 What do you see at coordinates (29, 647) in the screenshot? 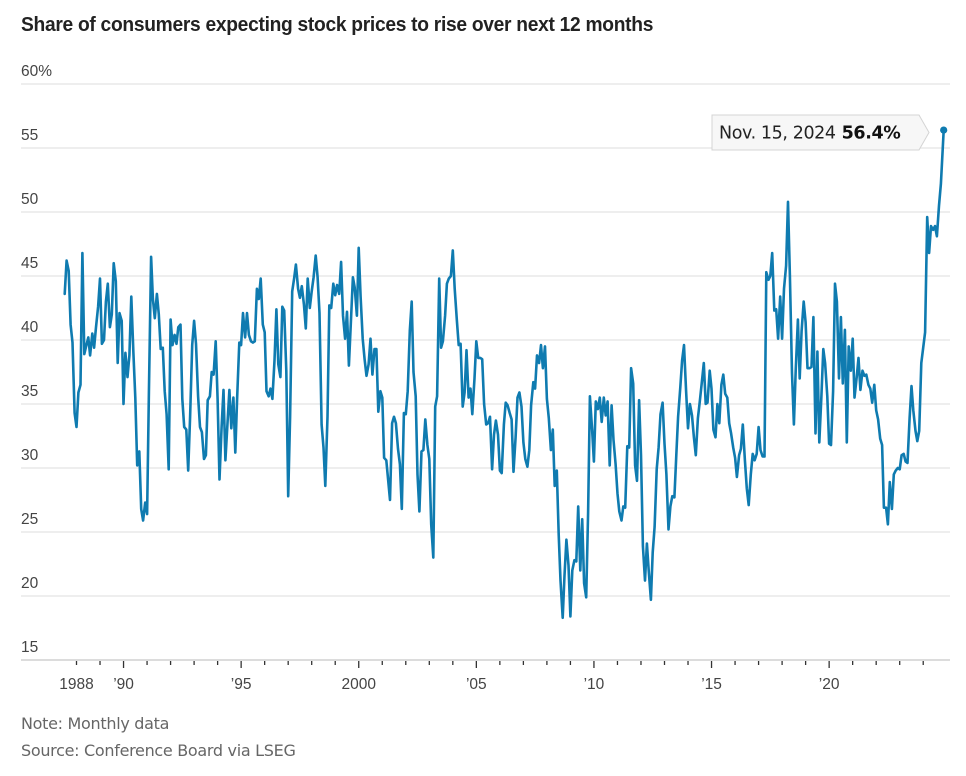
I see `y-tick-label: 15` at bounding box center [29, 647].